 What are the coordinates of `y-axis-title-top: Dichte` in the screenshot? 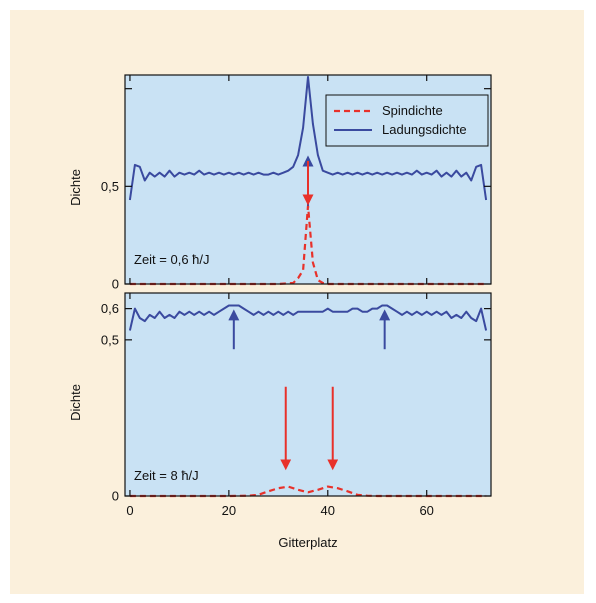 It's located at (75, 187).